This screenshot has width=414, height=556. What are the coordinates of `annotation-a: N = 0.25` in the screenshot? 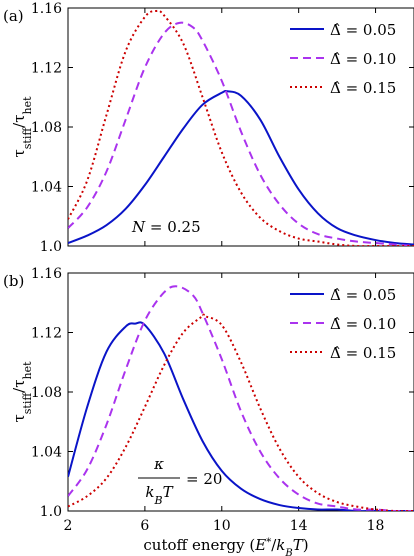 It's located at (166, 227).